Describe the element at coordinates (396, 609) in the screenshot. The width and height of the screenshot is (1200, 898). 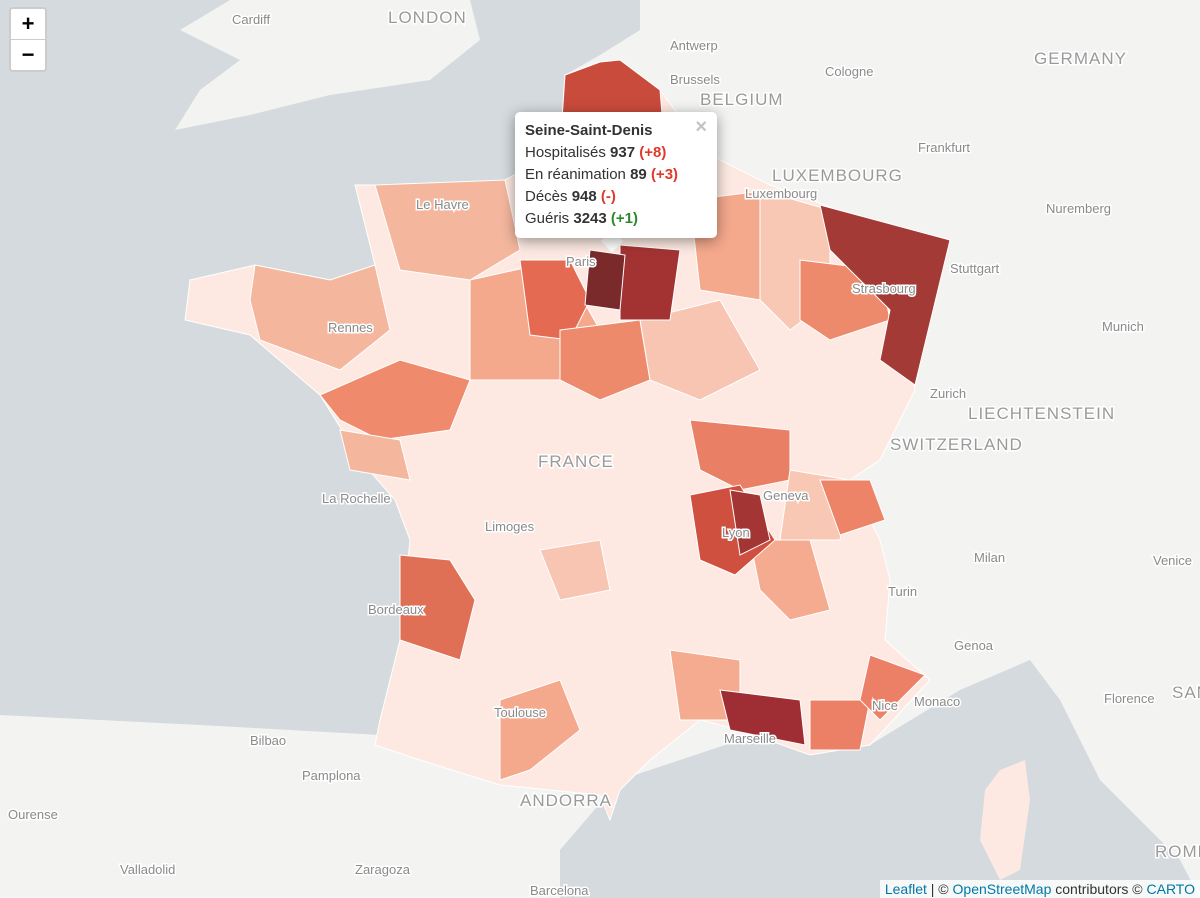
I see `place-label: Bordeaux` at that location.